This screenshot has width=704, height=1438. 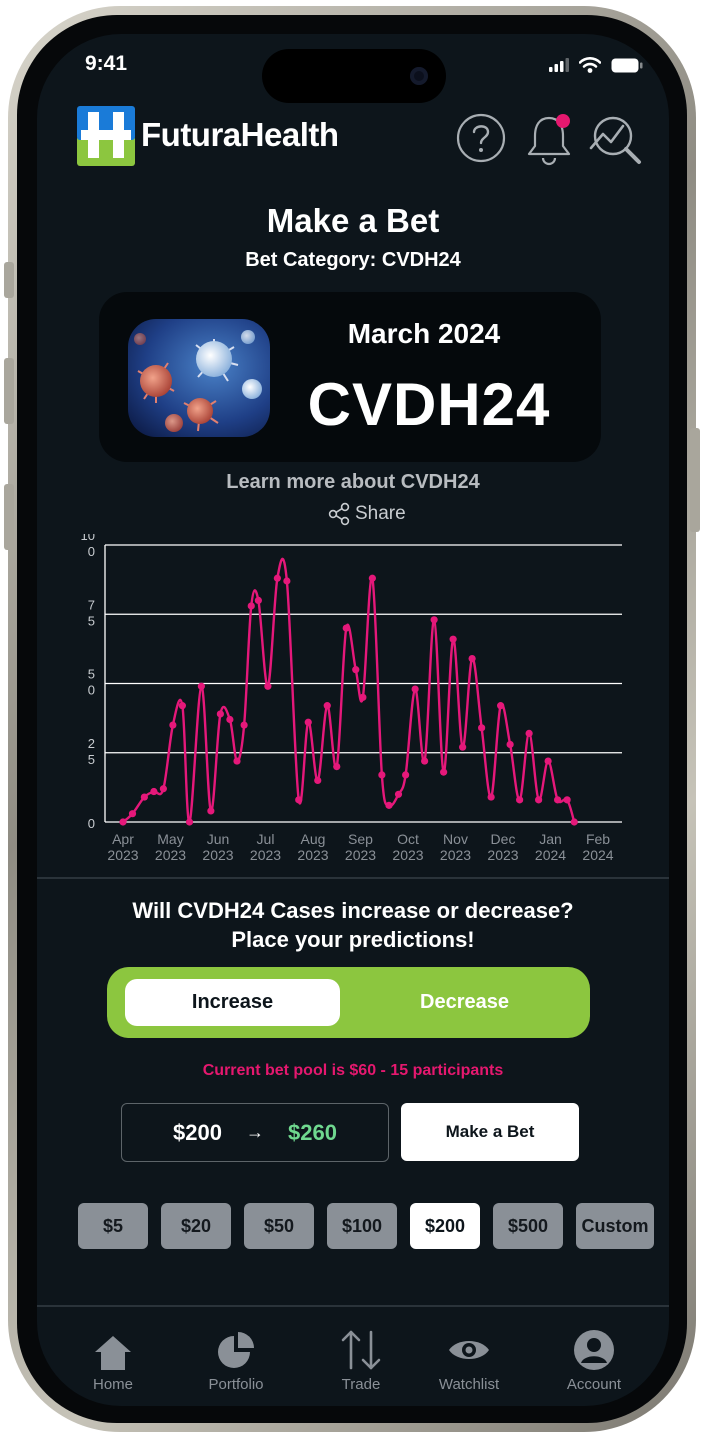 What do you see at coordinates (366, 514) in the screenshot?
I see `share-button: Share` at bounding box center [366, 514].